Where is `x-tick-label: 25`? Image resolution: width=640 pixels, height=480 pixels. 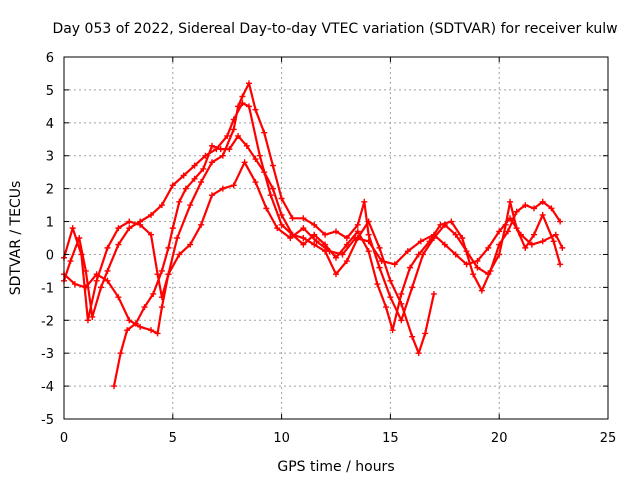
x-tick-label: 25 is located at coordinates (608, 438).